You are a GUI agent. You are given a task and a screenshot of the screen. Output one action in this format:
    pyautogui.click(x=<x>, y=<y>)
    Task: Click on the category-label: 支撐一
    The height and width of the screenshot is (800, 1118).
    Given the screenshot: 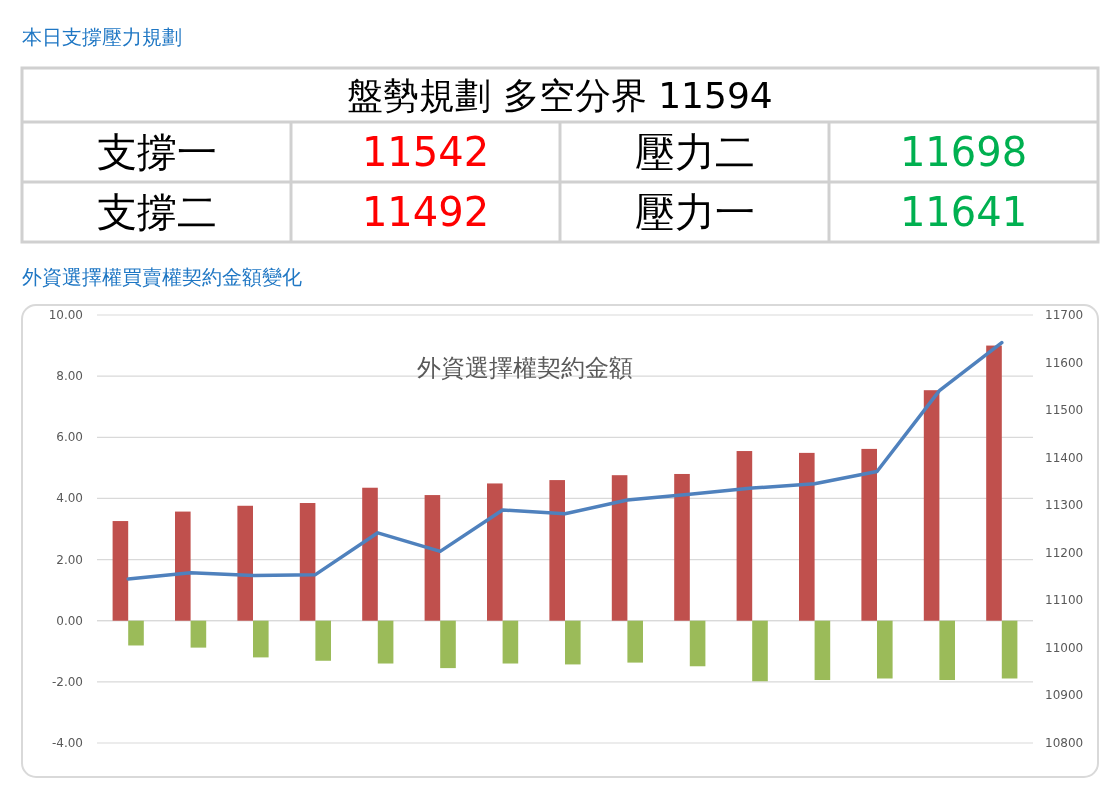 What is the action you would take?
    pyautogui.click(x=156, y=152)
    